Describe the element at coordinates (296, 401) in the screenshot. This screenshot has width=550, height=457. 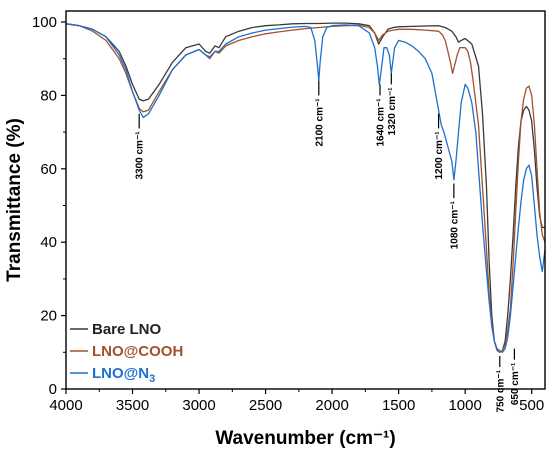
I see `x-axis: 4000 3500 3000 2500 2000 1500 1000 500` at that location.